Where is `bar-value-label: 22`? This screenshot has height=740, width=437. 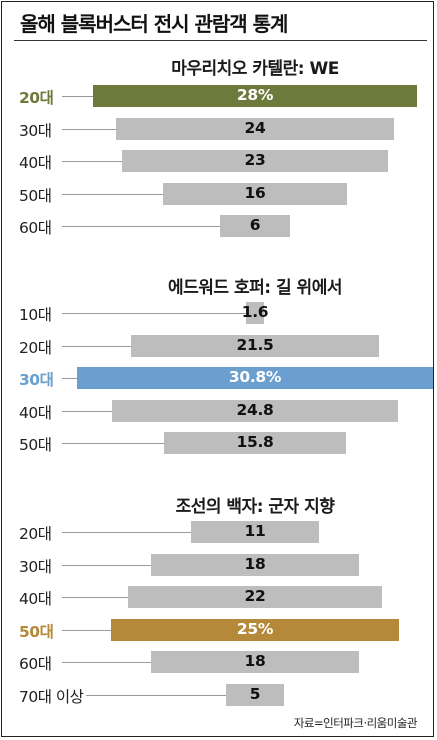 bar-value-label: 22 is located at coordinates (255, 596).